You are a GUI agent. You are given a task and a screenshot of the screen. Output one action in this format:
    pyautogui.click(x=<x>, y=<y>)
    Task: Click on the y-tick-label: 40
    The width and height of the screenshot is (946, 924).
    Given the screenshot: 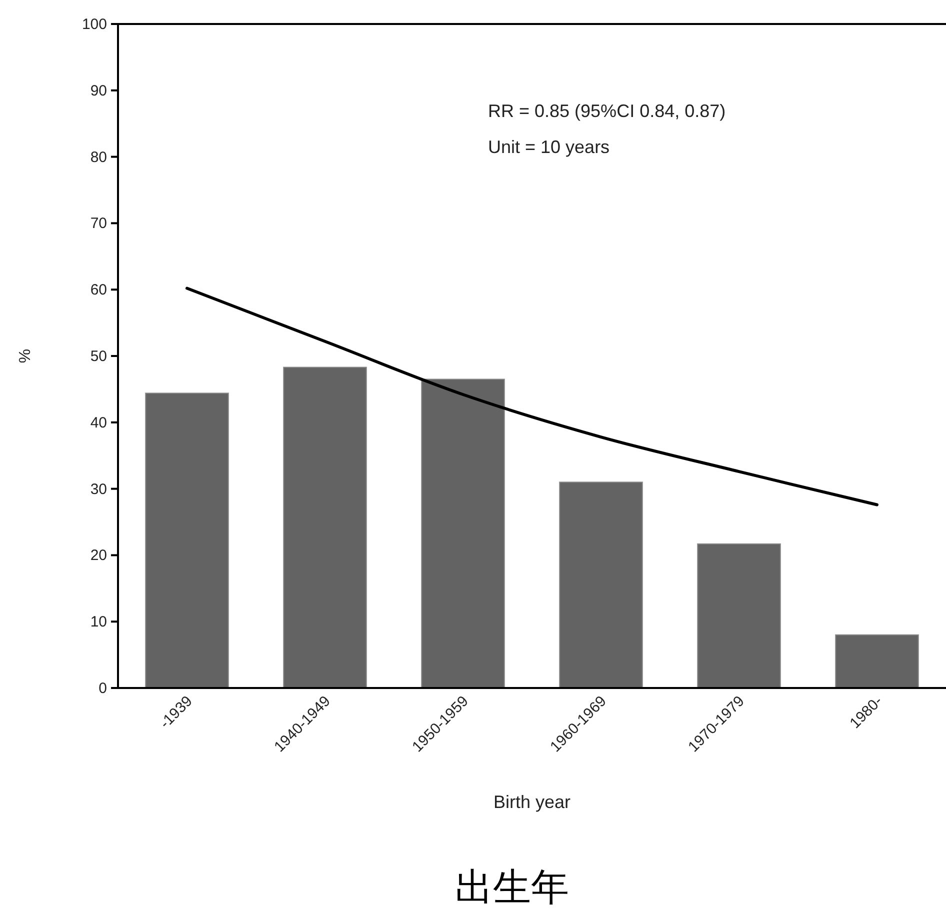 What is the action you would take?
    pyautogui.click(x=98, y=423)
    